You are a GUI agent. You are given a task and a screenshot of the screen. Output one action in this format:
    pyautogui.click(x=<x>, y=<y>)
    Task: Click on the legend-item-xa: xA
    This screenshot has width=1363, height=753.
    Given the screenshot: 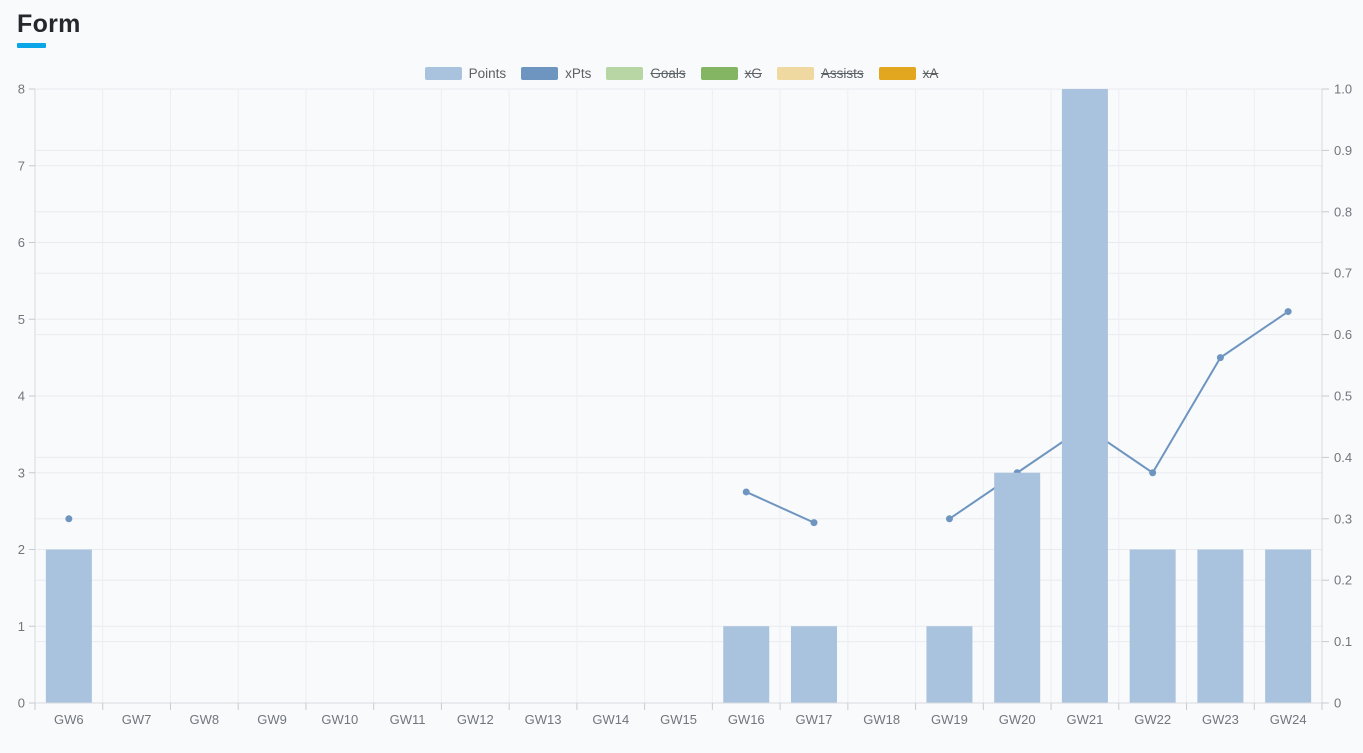 What is the action you would take?
    pyautogui.click(x=908, y=73)
    